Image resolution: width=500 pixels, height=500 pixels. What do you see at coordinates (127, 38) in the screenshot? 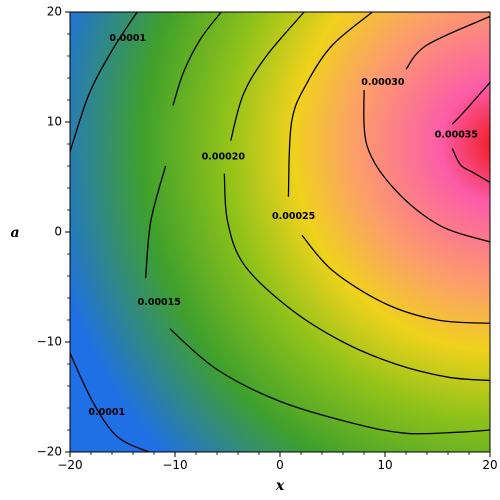
I see `contour-label-0-0: 0.0001` at bounding box center [127, 38].